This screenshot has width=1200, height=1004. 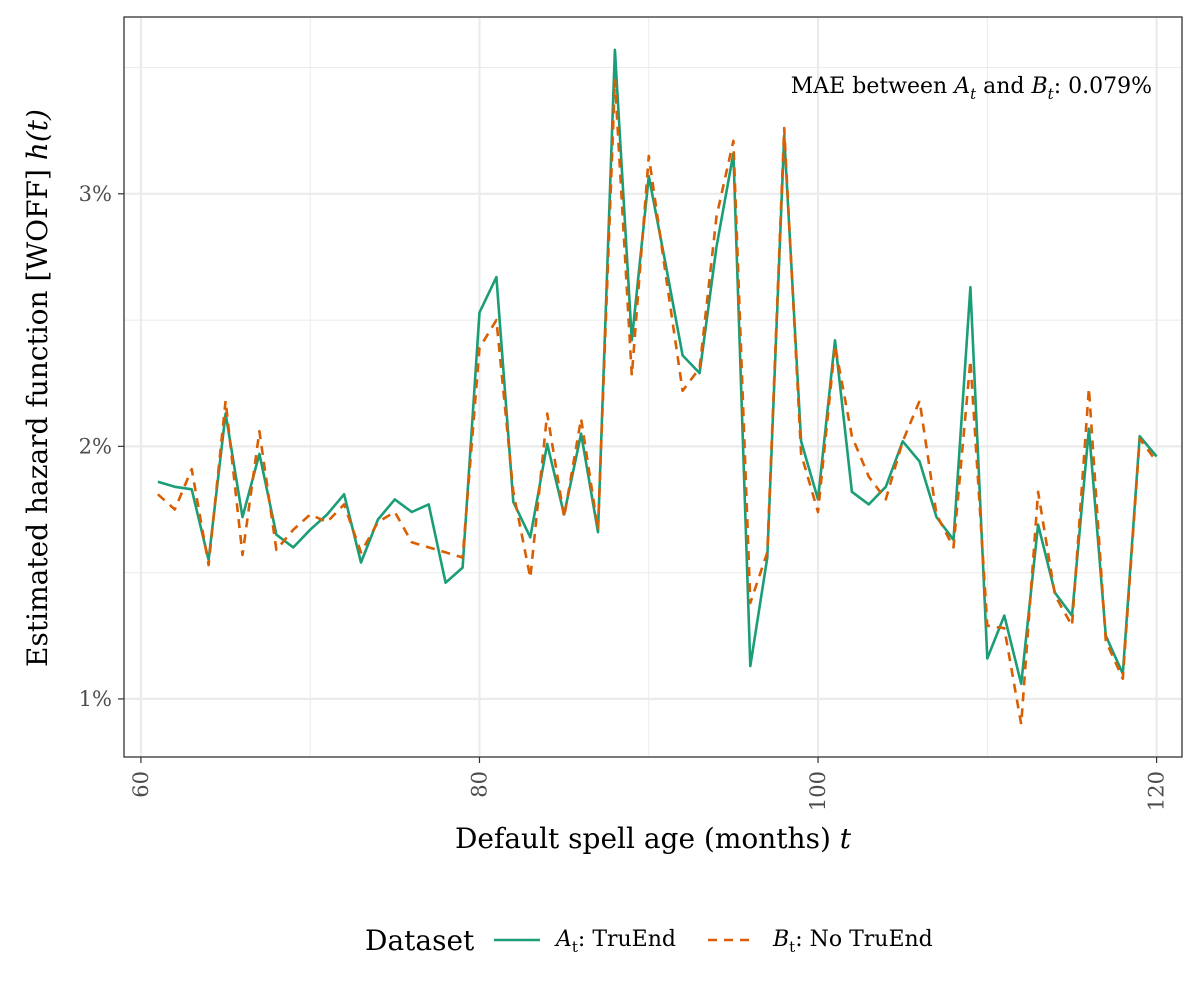 What do you see at coordinates (971, 88) in the screenshot?
I see `mae-annotation: MAE between At and Bt: 0.079%` at bounding box center [971, 88].